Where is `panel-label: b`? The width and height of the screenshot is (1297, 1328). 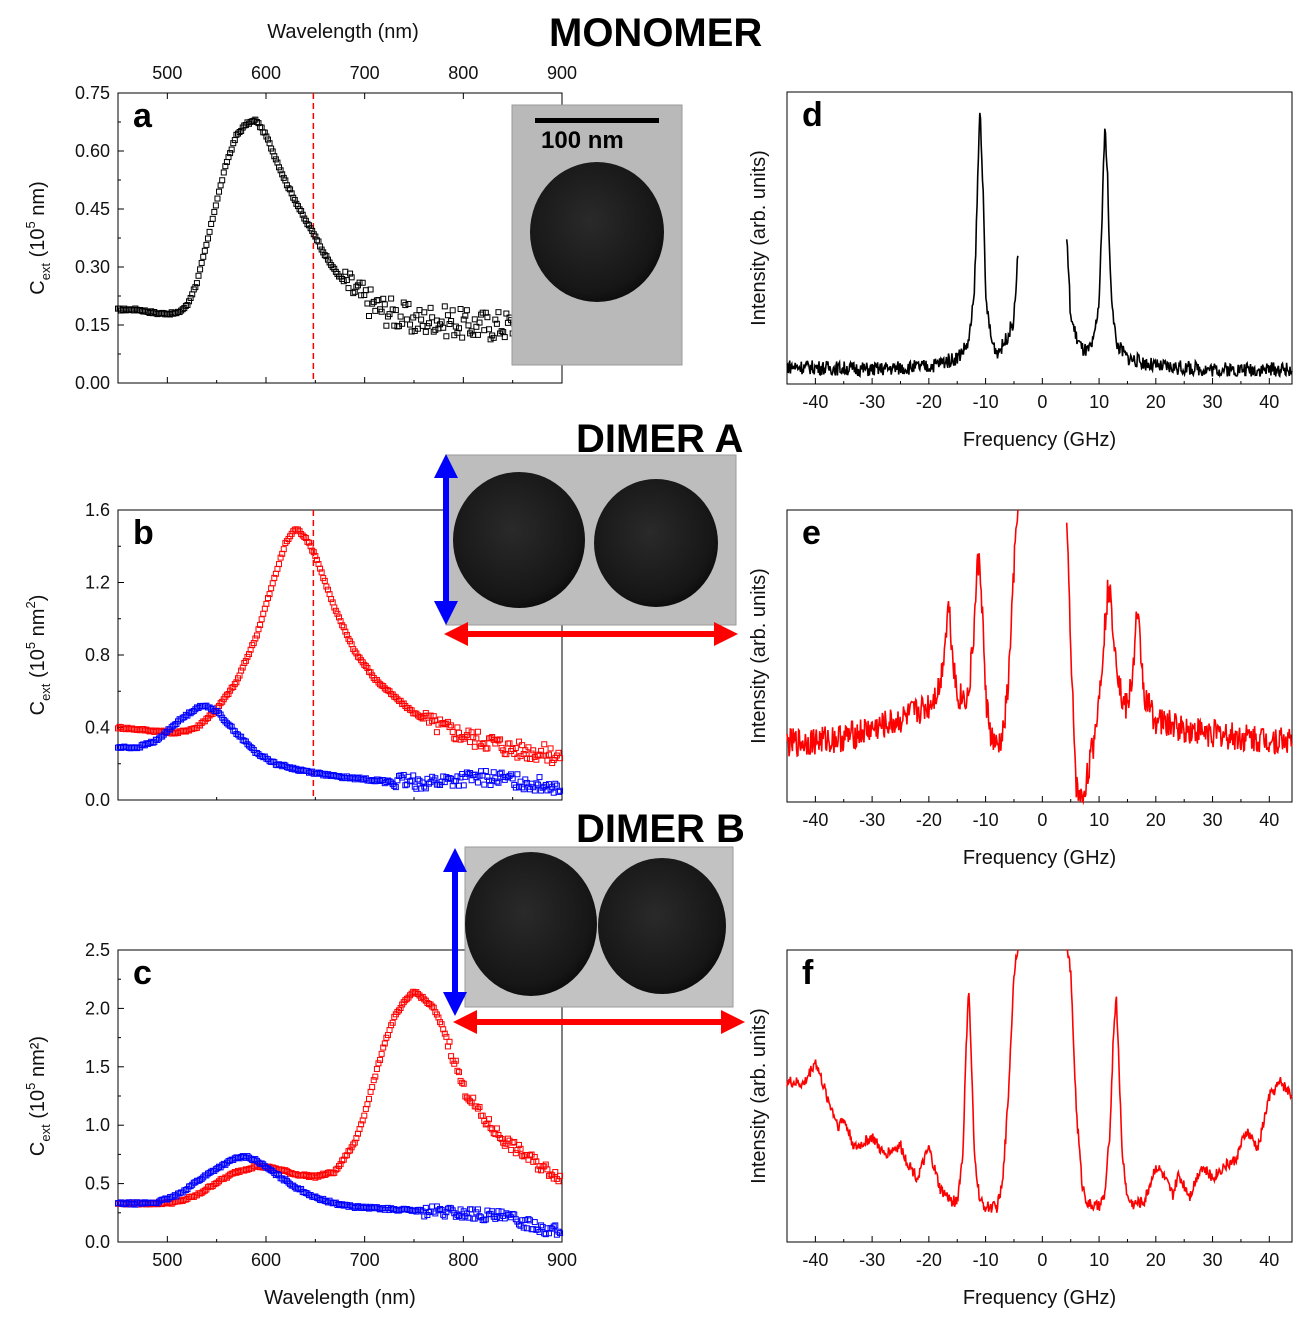 panel-label: b is located at coordinates (143, 533).